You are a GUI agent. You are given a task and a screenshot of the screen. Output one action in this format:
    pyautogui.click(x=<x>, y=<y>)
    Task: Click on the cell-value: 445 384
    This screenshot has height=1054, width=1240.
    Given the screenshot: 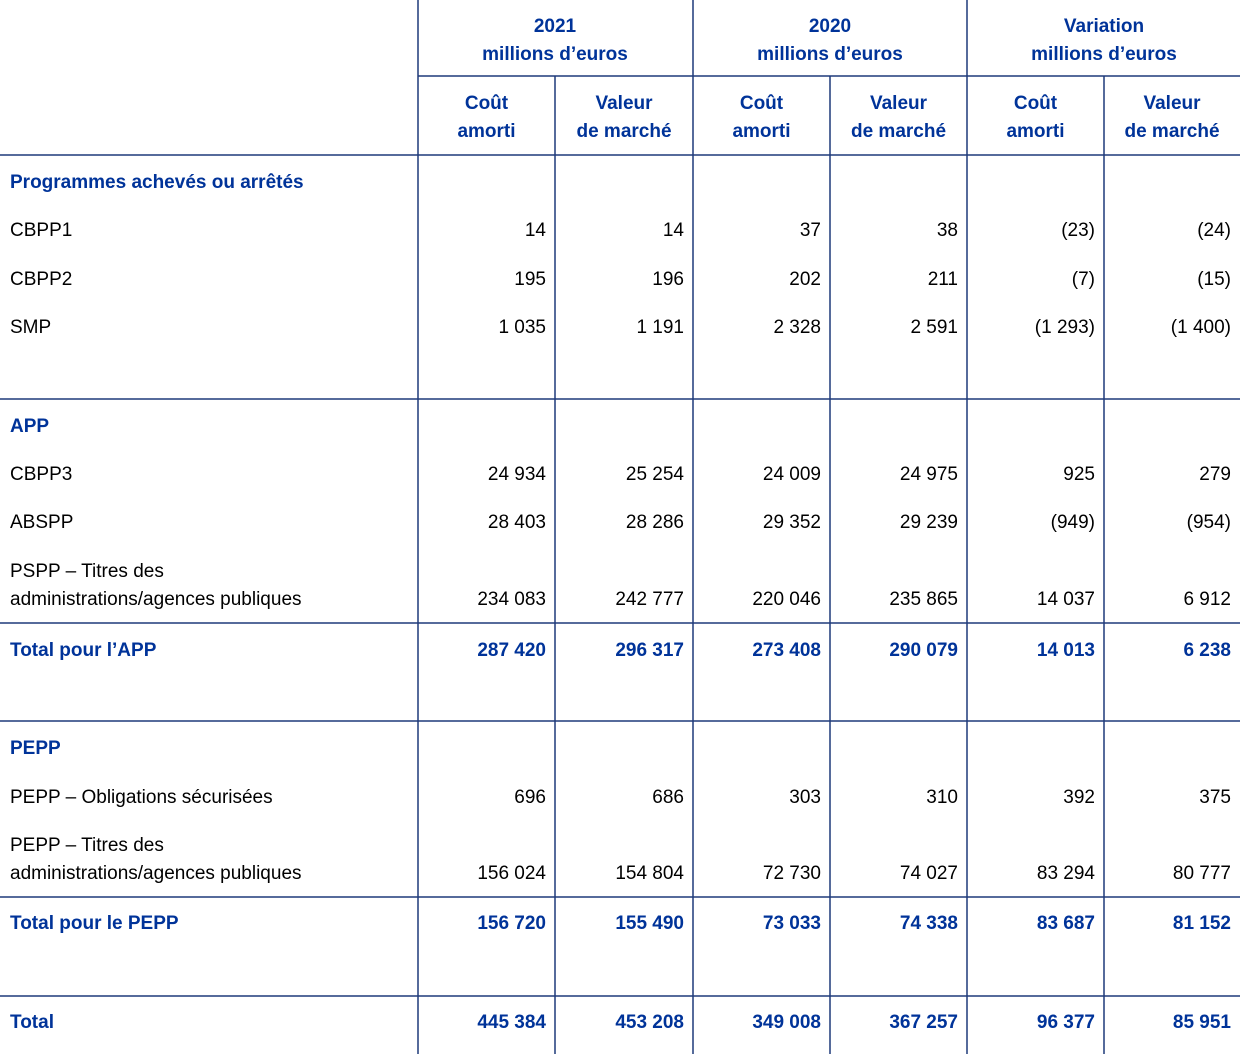 What is the action you would take?
    pyautogui.click(x=511, y=1022)
    